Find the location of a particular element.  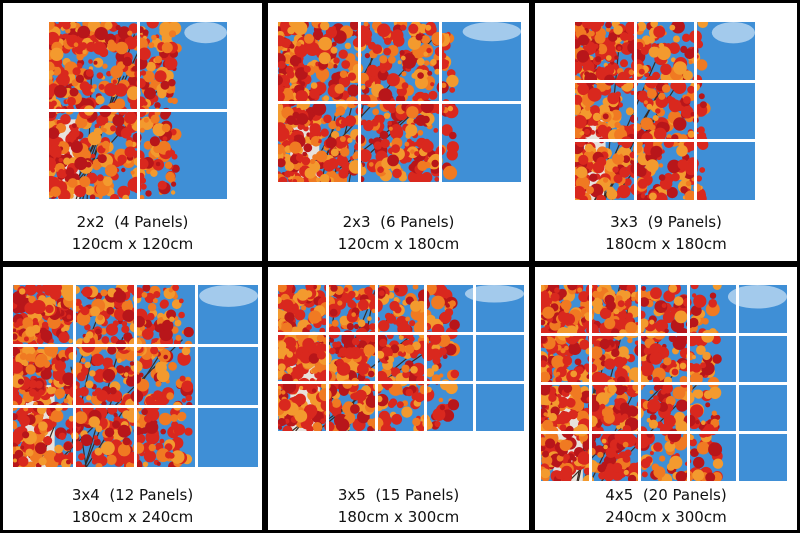

panel-preview-3x3 is located at coordinates (665, 111).